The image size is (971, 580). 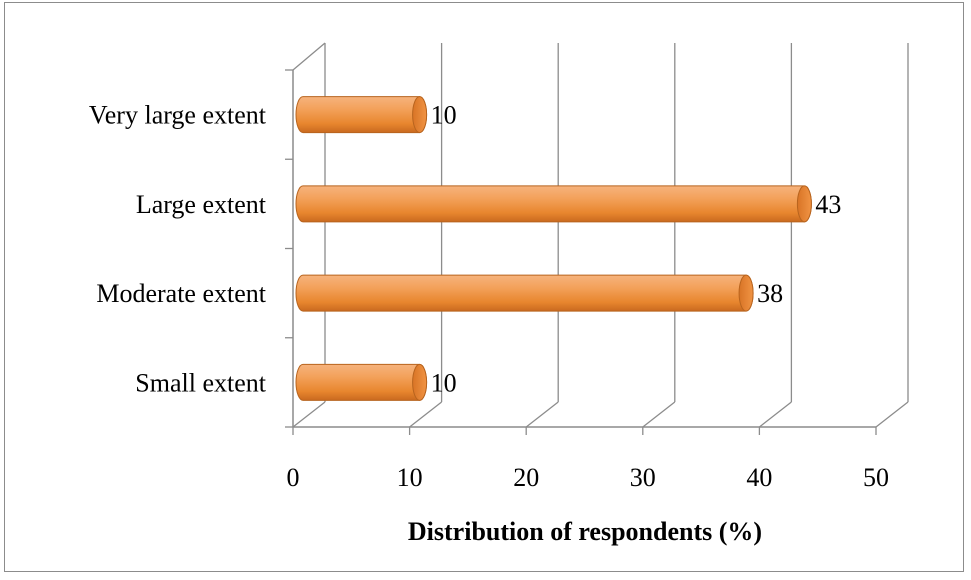 What do you see at coordinates (526, 477) in the screenshot?
I see `x-tick-label: 20` at bounding box center [526, 477].